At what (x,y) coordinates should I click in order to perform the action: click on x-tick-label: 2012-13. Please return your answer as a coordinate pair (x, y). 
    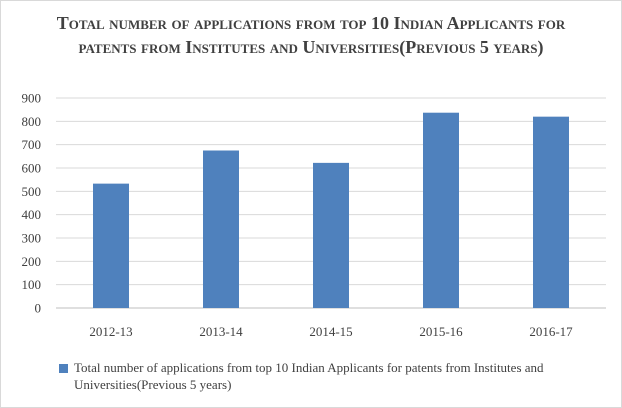
    Looking at the image, I should click on (110, 331).